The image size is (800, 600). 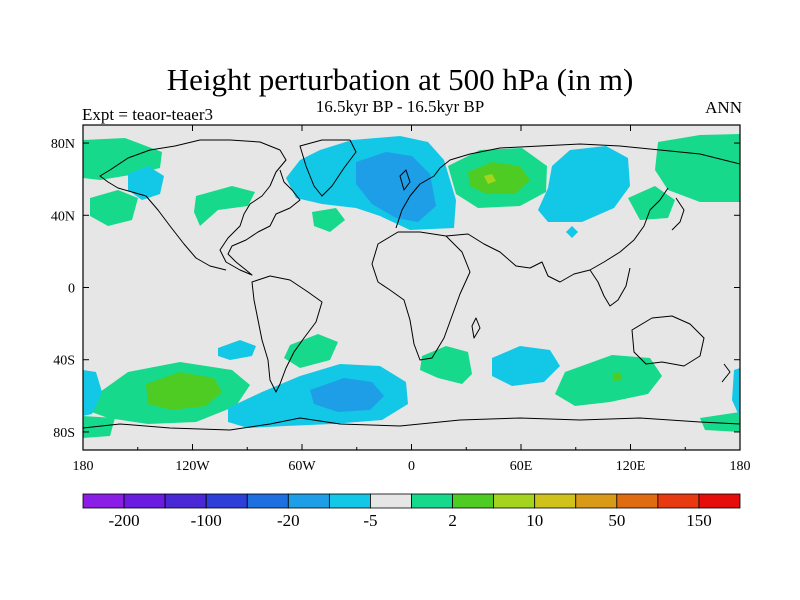 What do you see at coordinates (302, 466) in the screenshot?
I see `x-tick-label: 60W` at bounding box center [302, 466].